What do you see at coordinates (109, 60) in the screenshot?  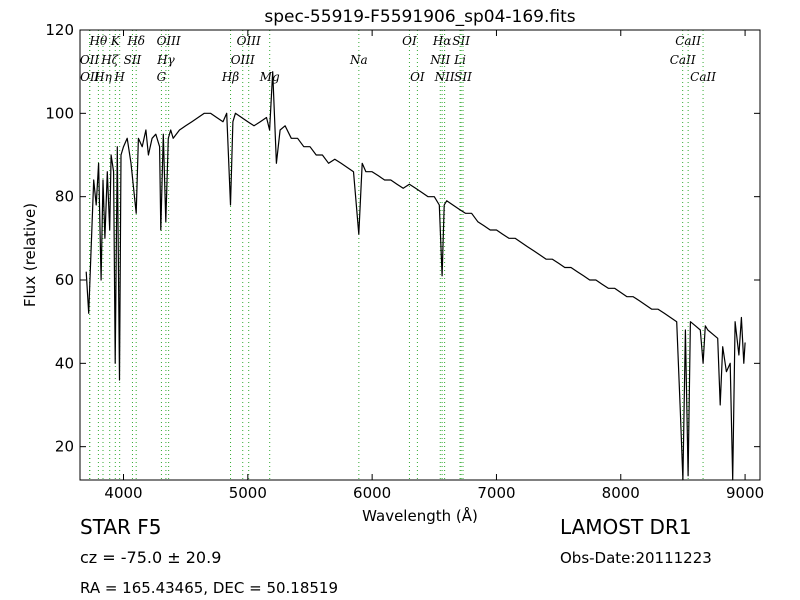 I see `marker-label: Hζ` at bounding box center [109, 60].